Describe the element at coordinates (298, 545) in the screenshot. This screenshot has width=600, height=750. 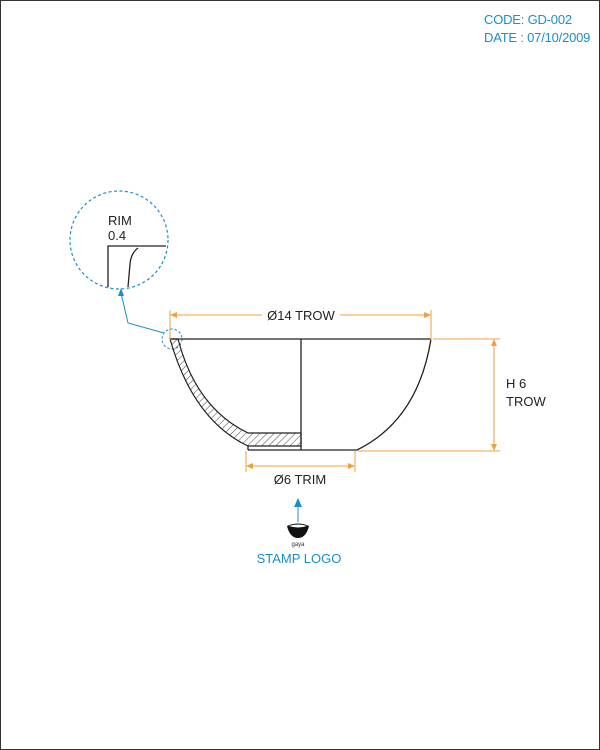
I see `stamp-logo-text: gaya` at that location.